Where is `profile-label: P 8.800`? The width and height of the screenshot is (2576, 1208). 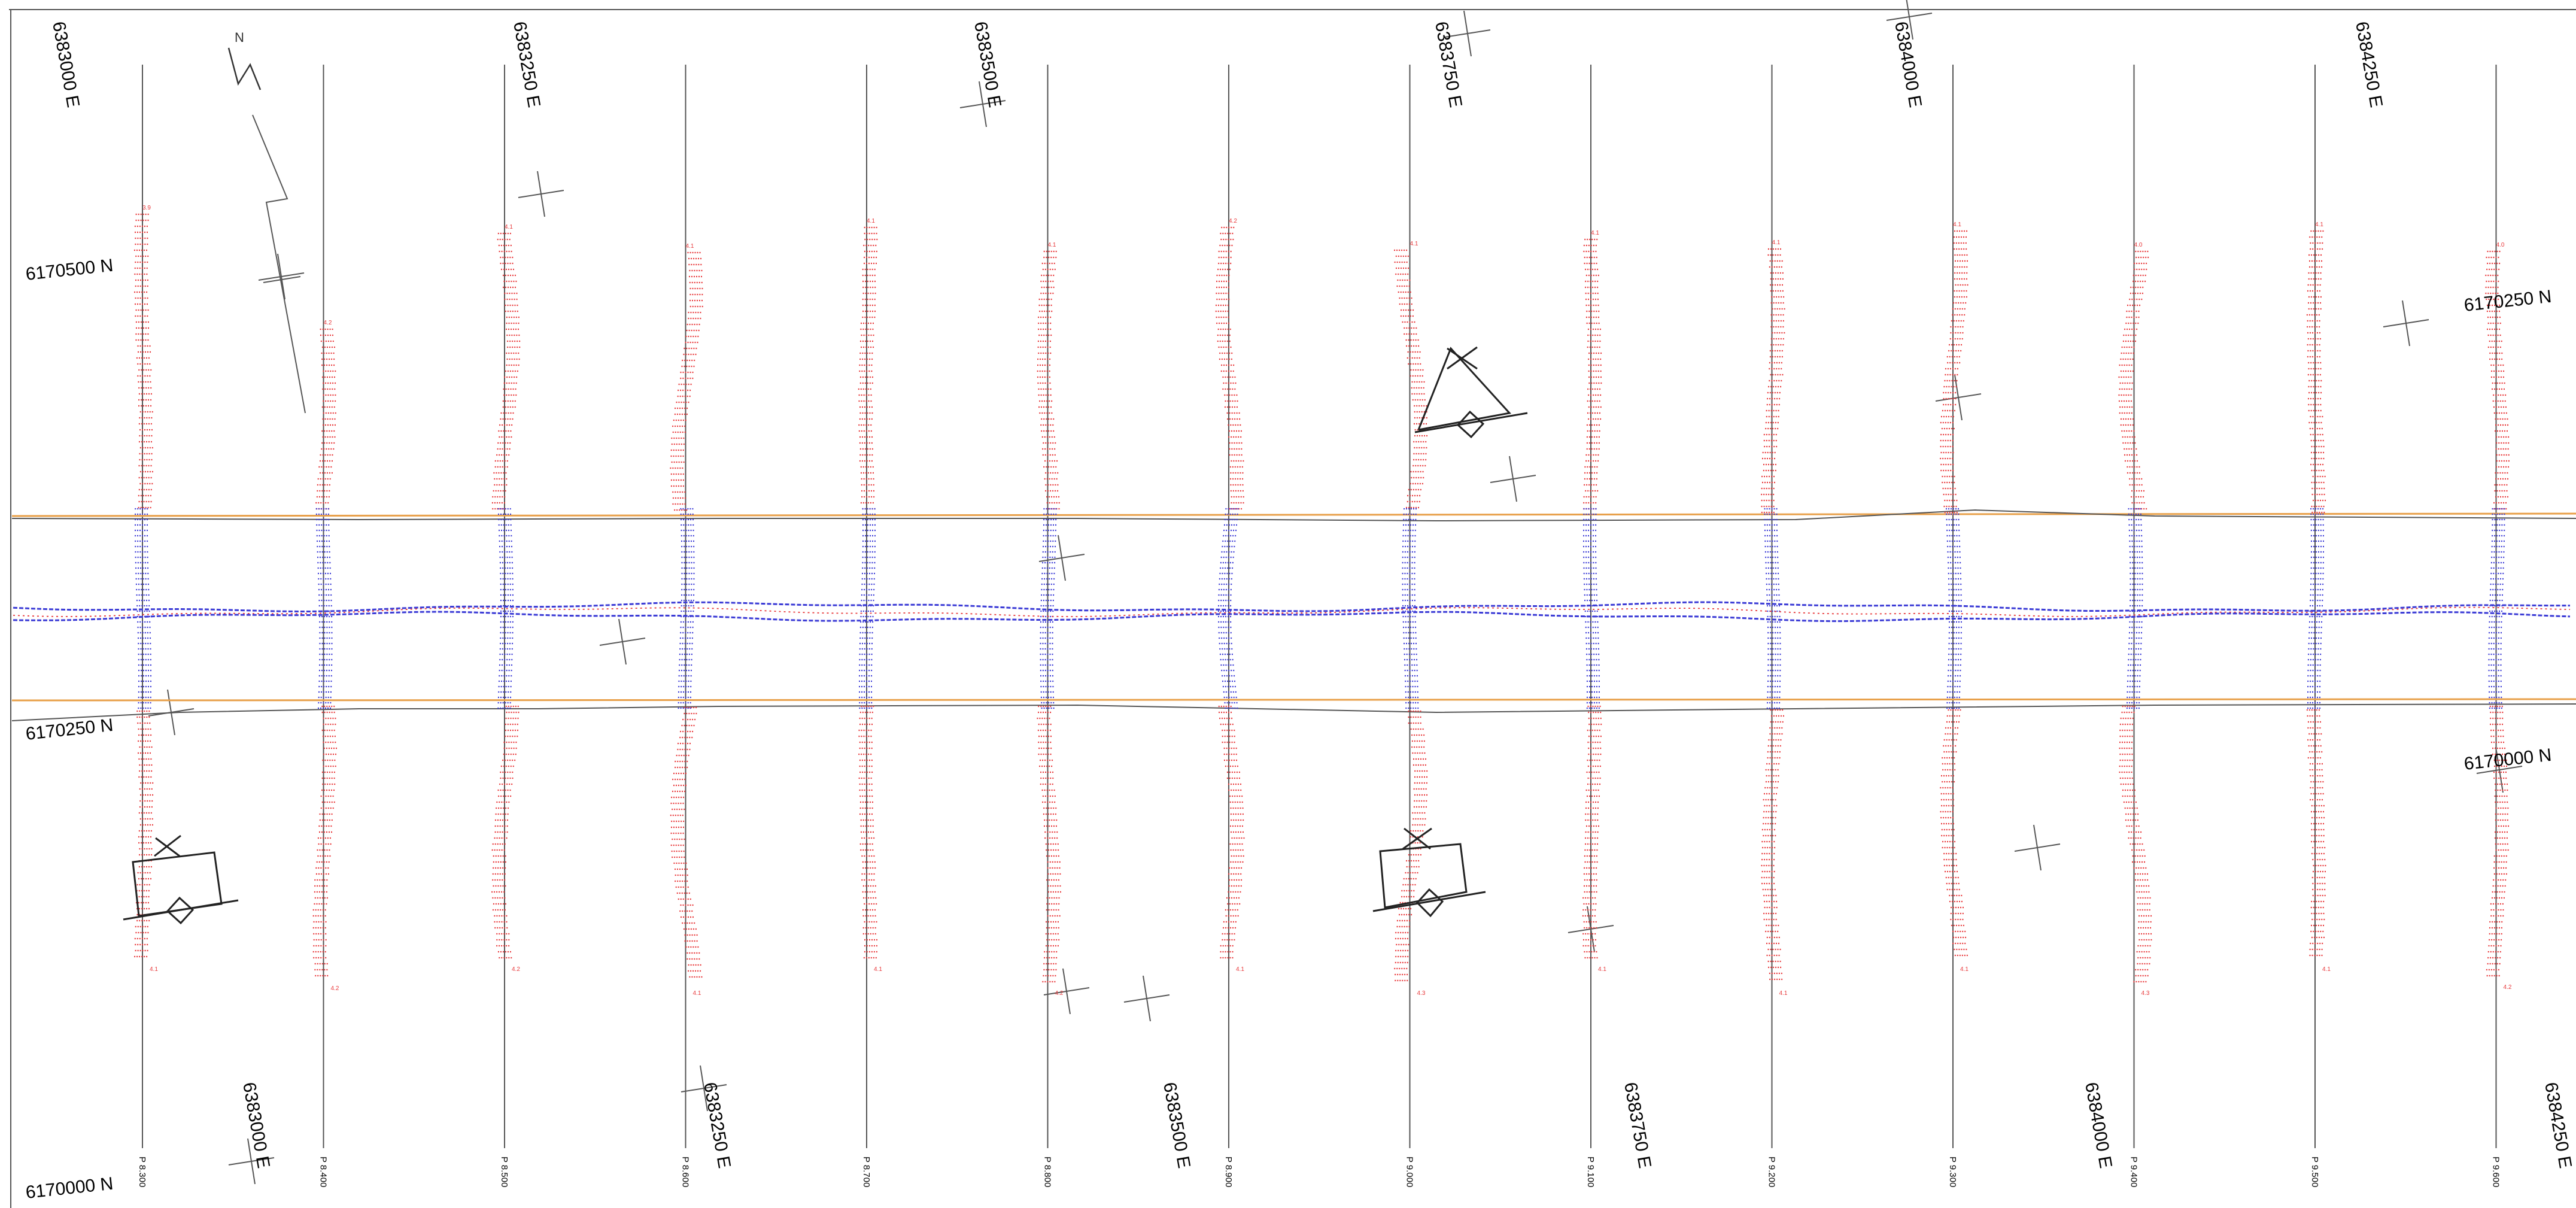 profile-label: P 8.800 is located at coordinates (1048, 1172).